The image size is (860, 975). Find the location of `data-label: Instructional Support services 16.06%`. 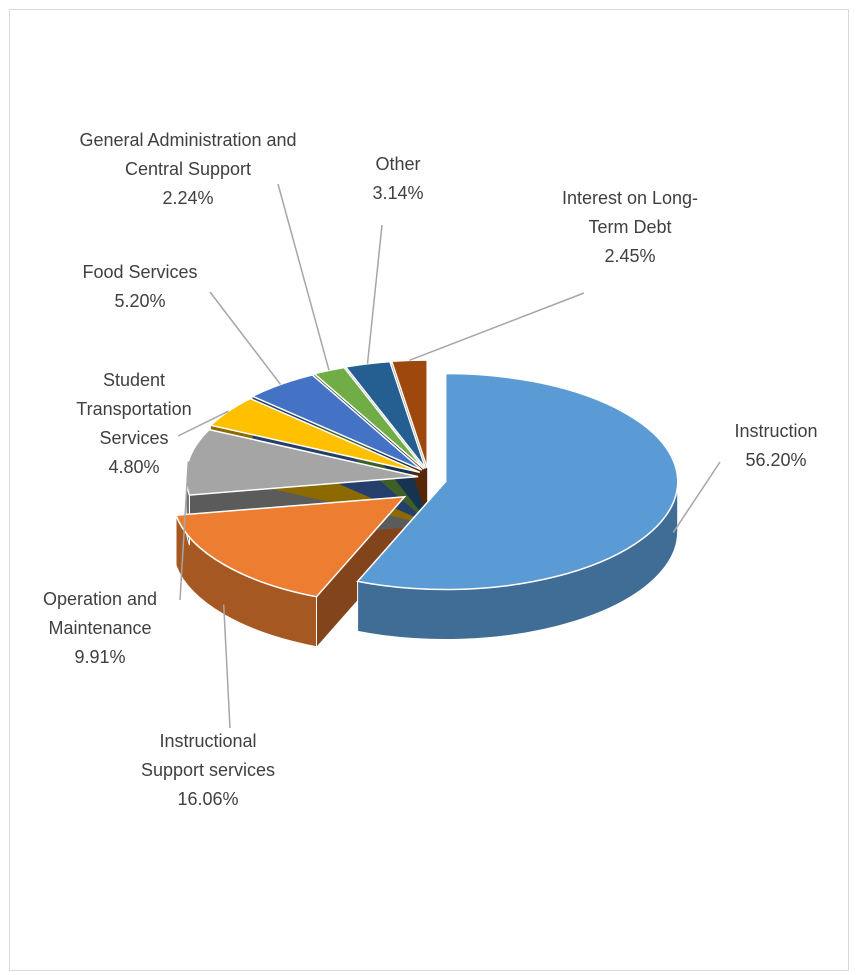

data-label: Instructional Support services 16.06% is located at coordinates (208, 770).